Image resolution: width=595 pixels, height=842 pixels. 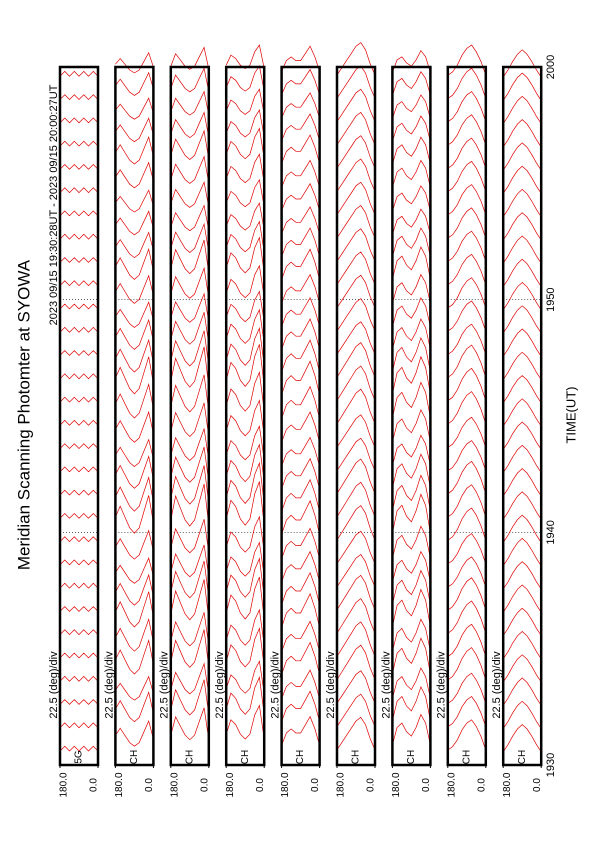 I want to click on chart-title: Meridian Scanning Photomter at SYOWA, so click(x=23, y=414).